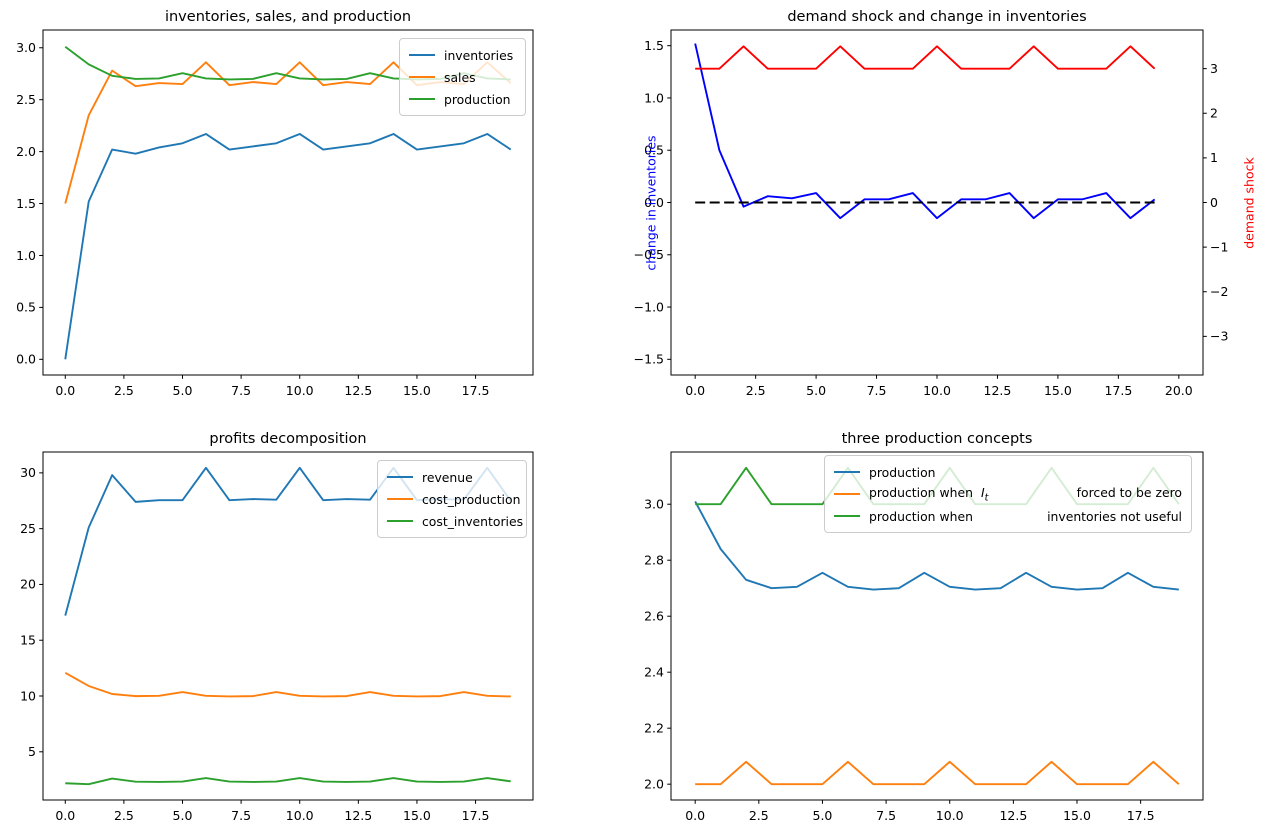 This screenshot has height=834, width=1264. Describe the element at coordinates (287, 684) in the screenshot. I see `line-cost-production` at that location.